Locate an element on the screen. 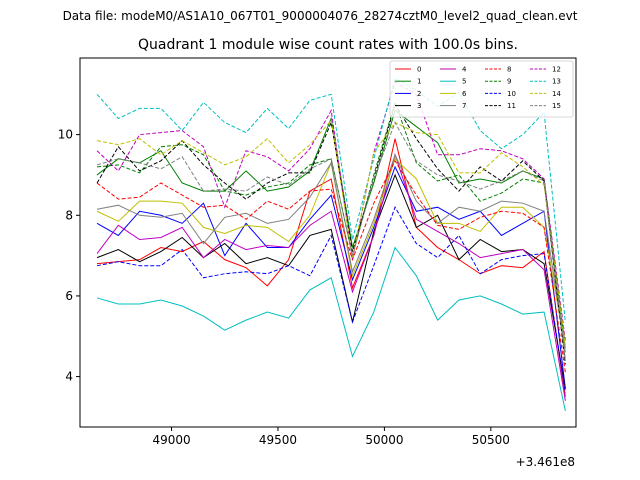  y-tick-label: 4 is located at coordinates (69, 377).